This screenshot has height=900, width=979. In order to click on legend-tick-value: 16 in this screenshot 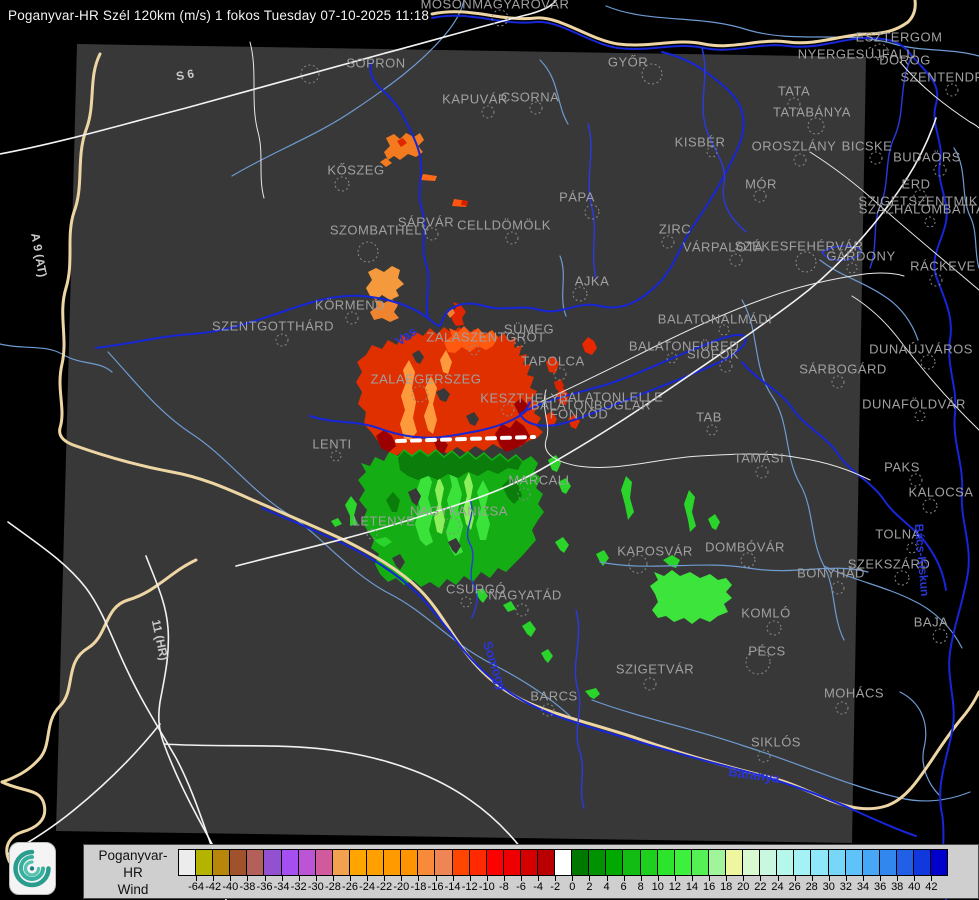, I will do `click(709, 887)`.